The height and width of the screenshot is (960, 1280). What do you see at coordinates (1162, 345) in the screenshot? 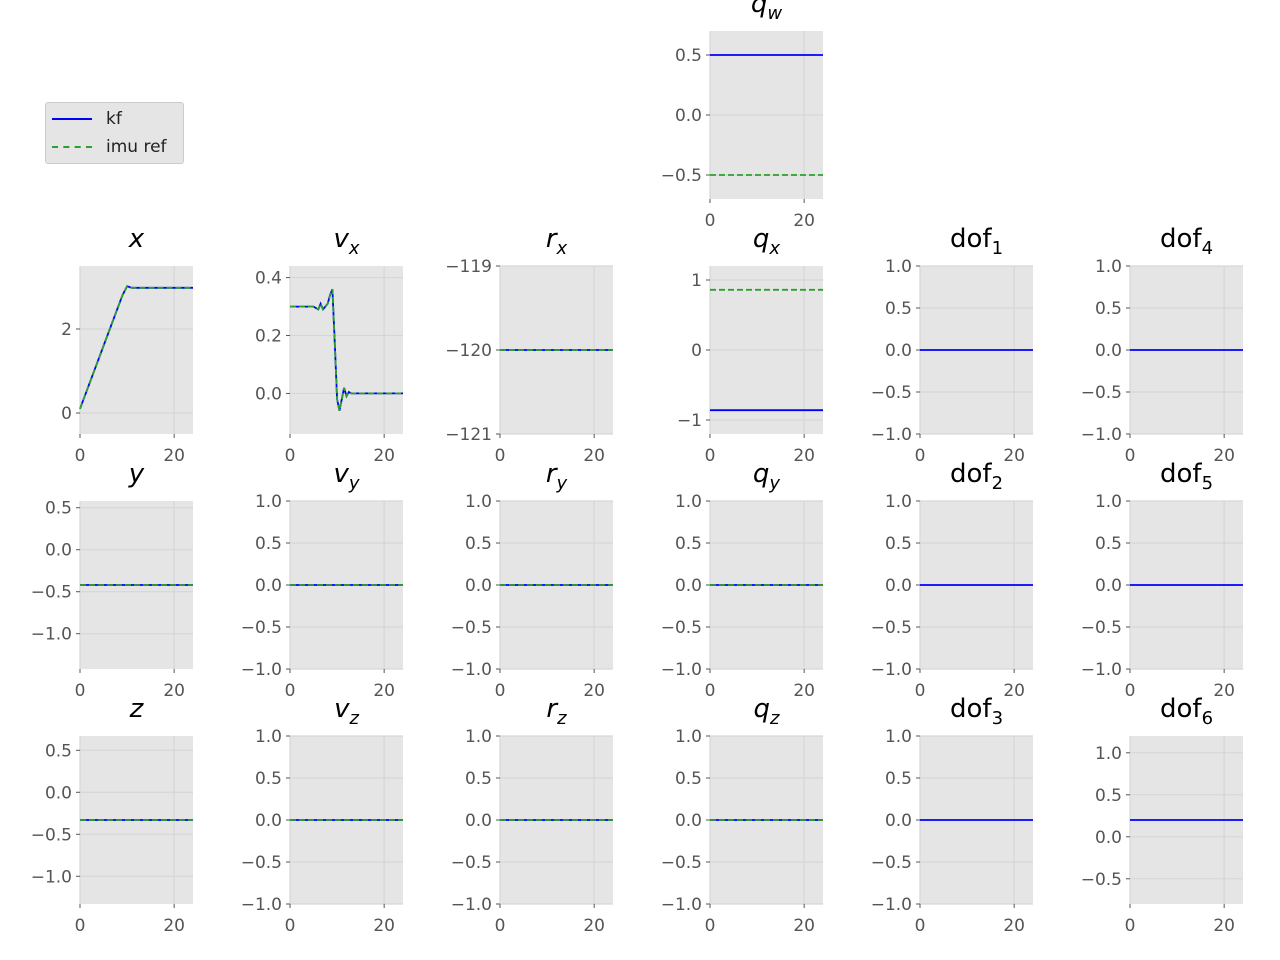
I see `subplot-dof4: 1.0 0.5 0.0 −0.5 −1.00 20 dof4` at bounding box center [1162, 345].